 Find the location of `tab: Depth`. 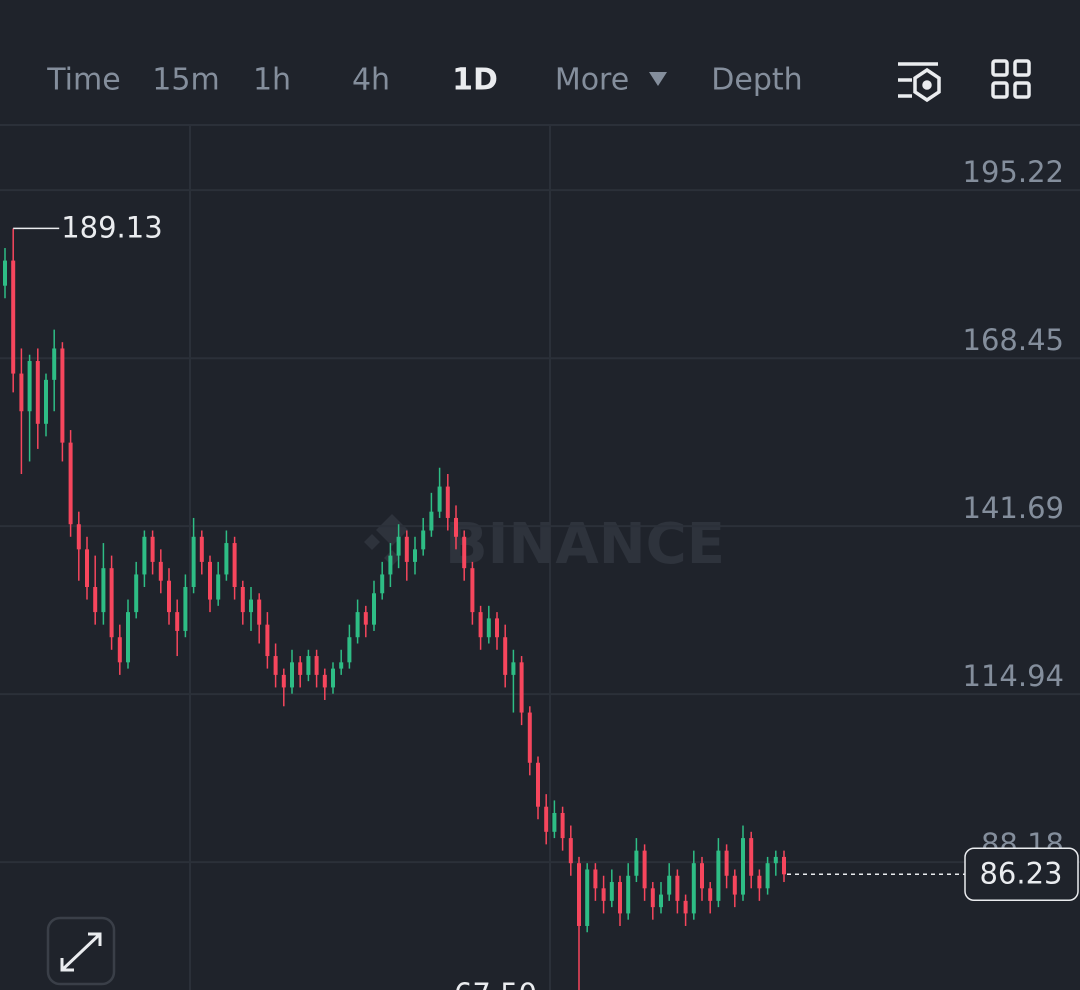

tab: Depth is located at coordinates (756, 80).